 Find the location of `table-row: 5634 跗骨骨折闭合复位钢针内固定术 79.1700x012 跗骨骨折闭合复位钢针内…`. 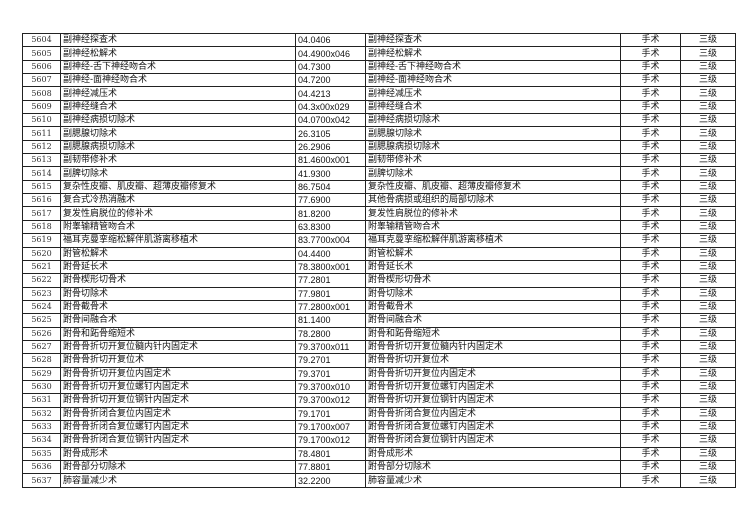

table-row: 5634 跗骨骨折闭合复位钢针内固定术 79.1700x012 跗骨骨折闭合复位钢针内… is located at coordinates (379, 440).